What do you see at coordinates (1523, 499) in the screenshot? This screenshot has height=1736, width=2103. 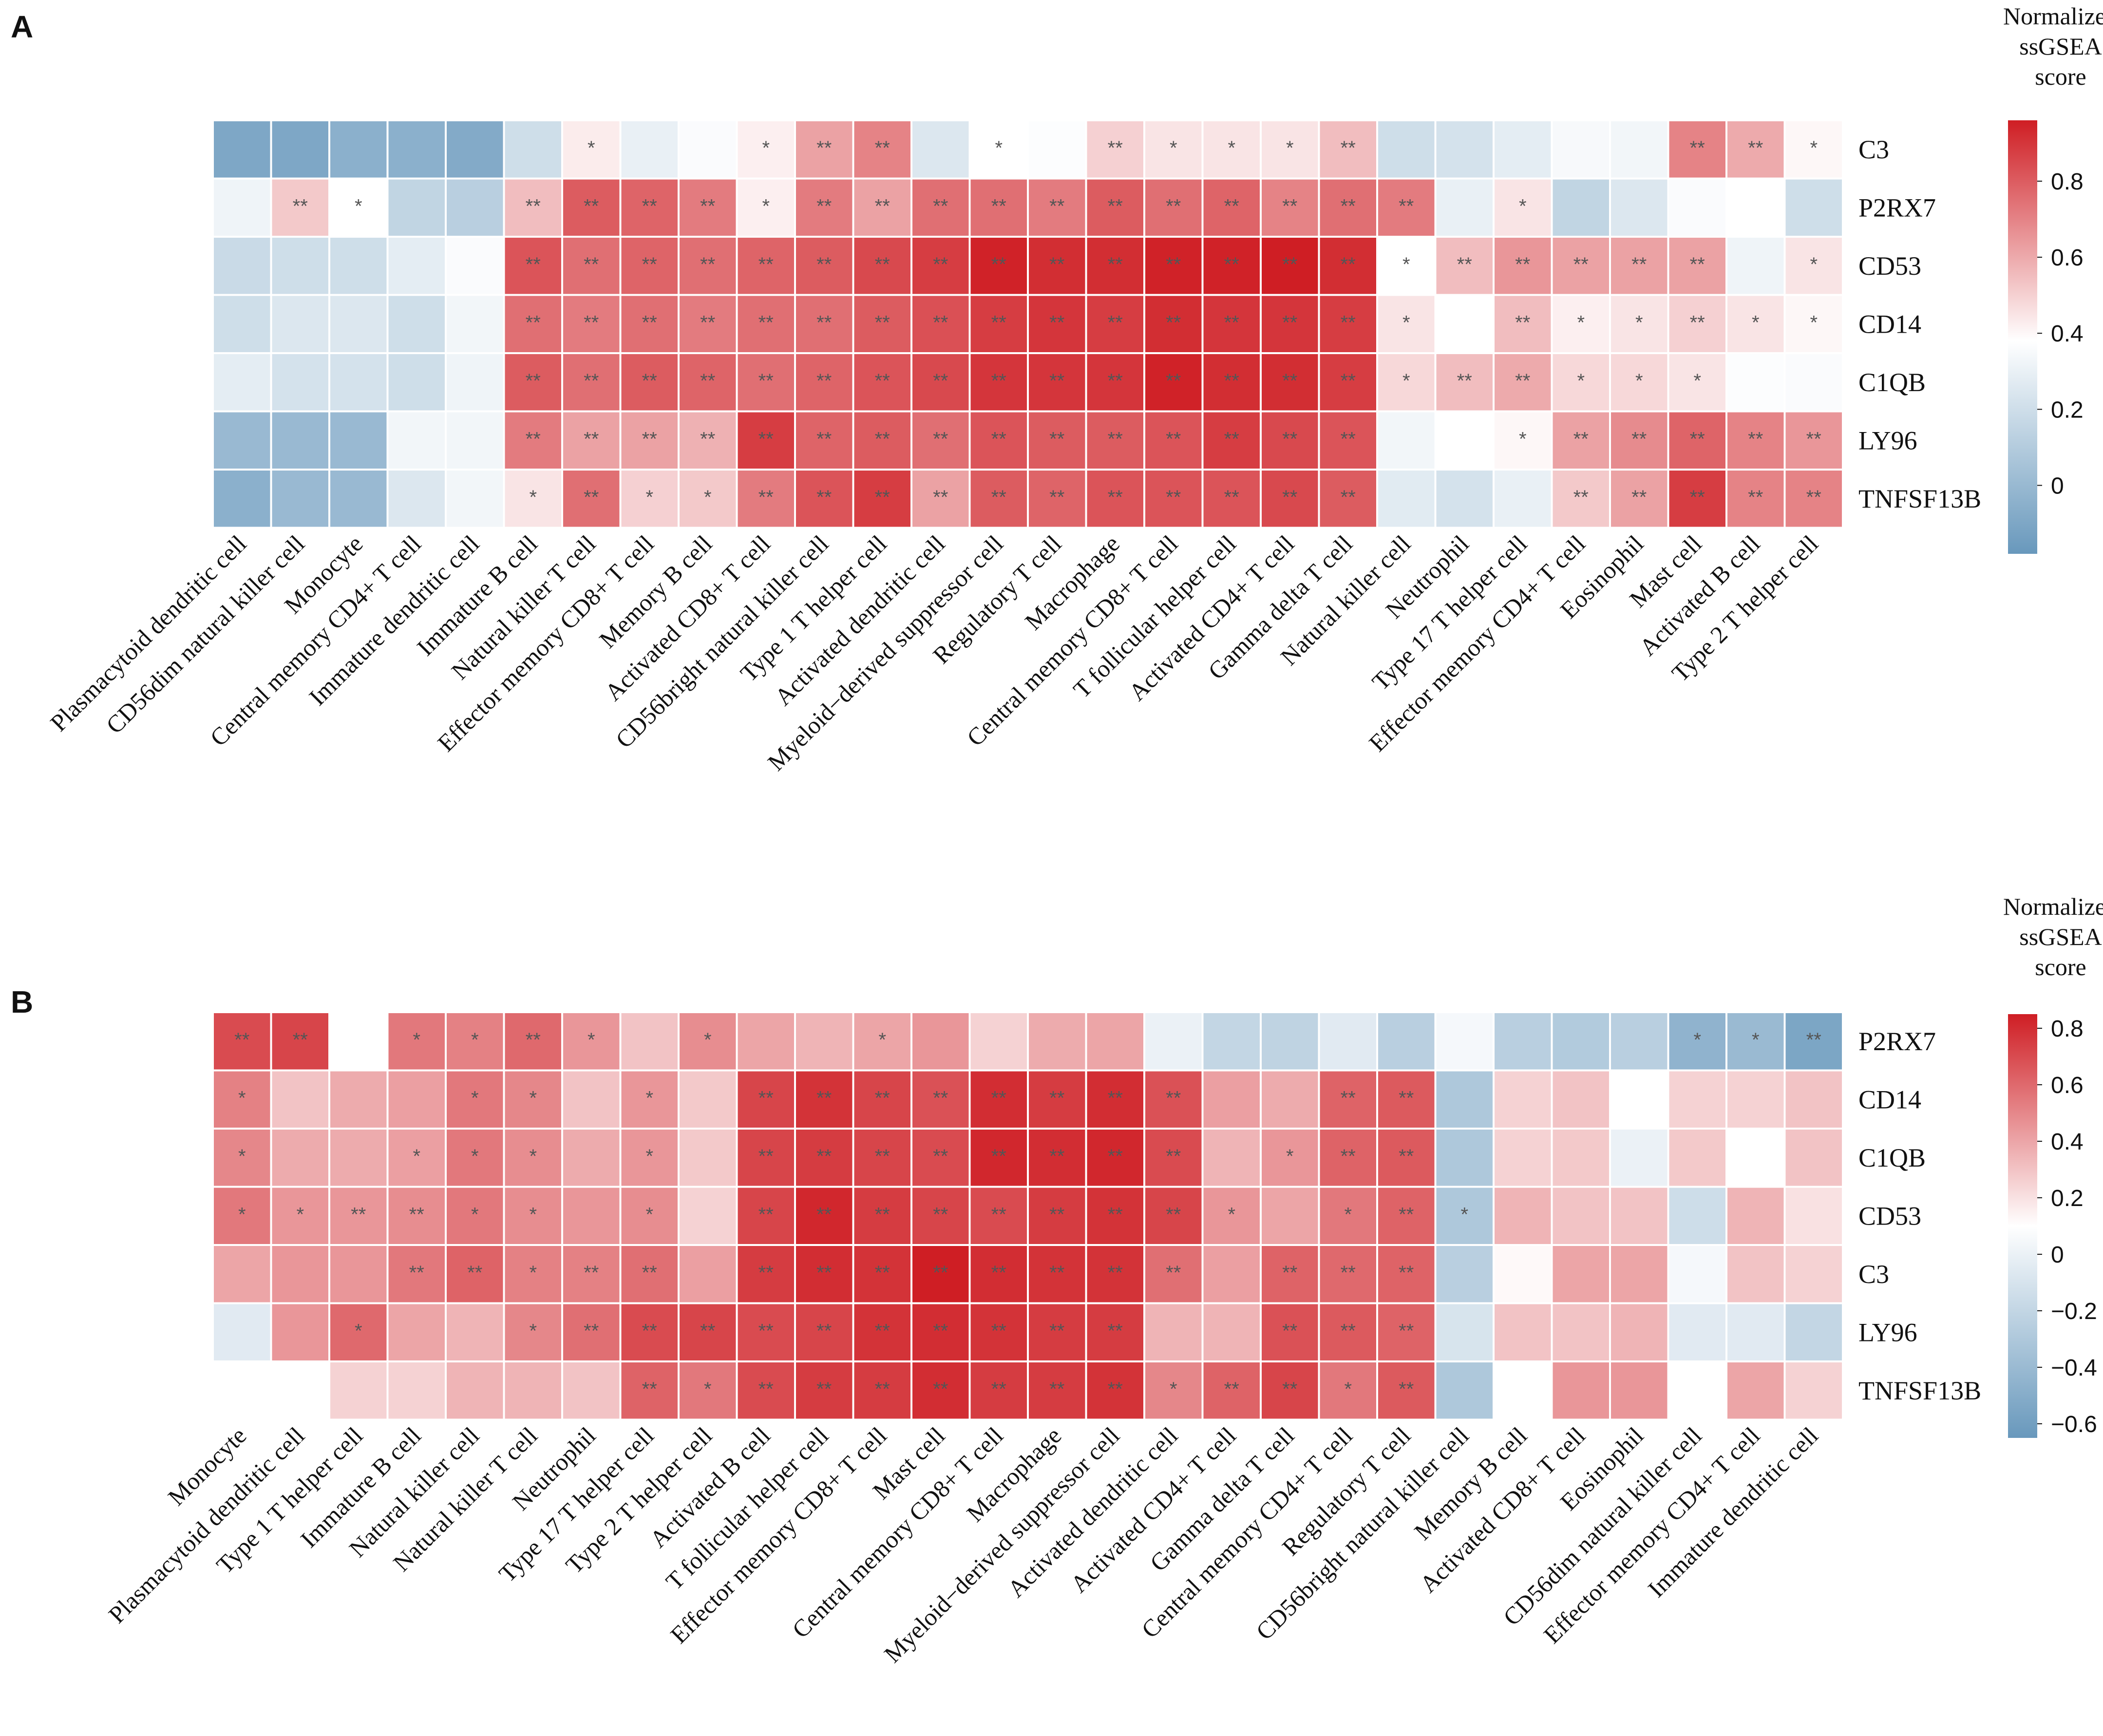 I see `heatmap-a-cell-r6-c22` at bounding box center [1523, 499].